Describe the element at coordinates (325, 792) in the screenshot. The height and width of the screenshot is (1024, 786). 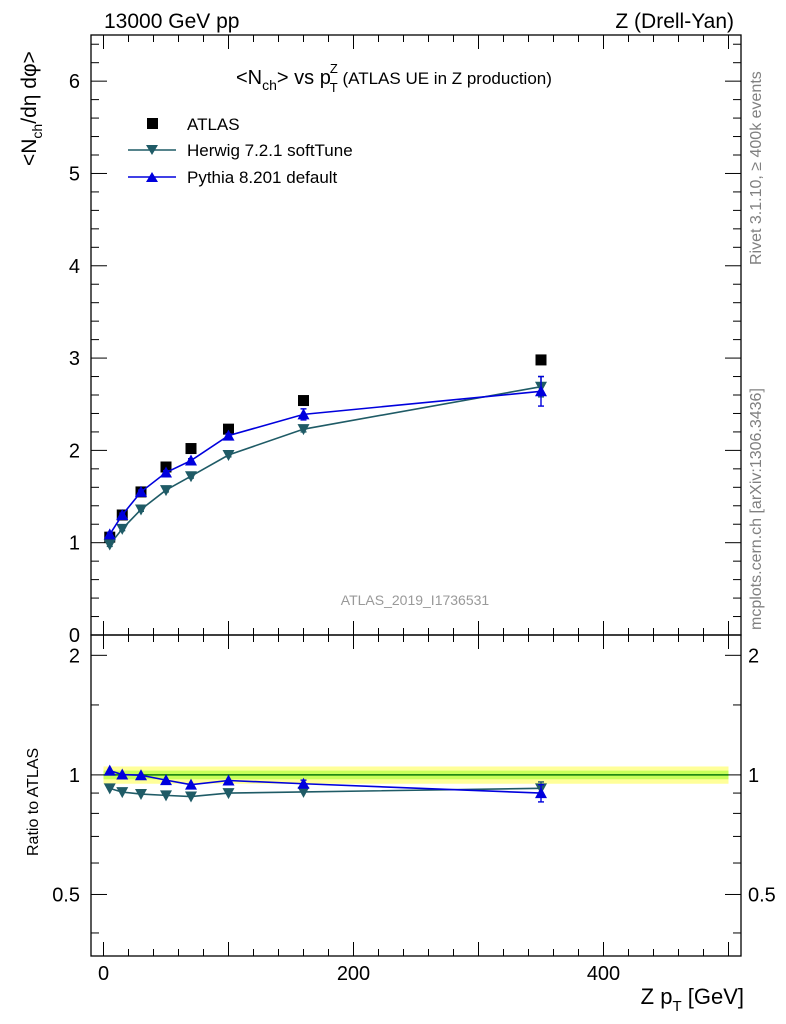
I see `ratio-line-herwig-7-2-1-softtune` at that location.